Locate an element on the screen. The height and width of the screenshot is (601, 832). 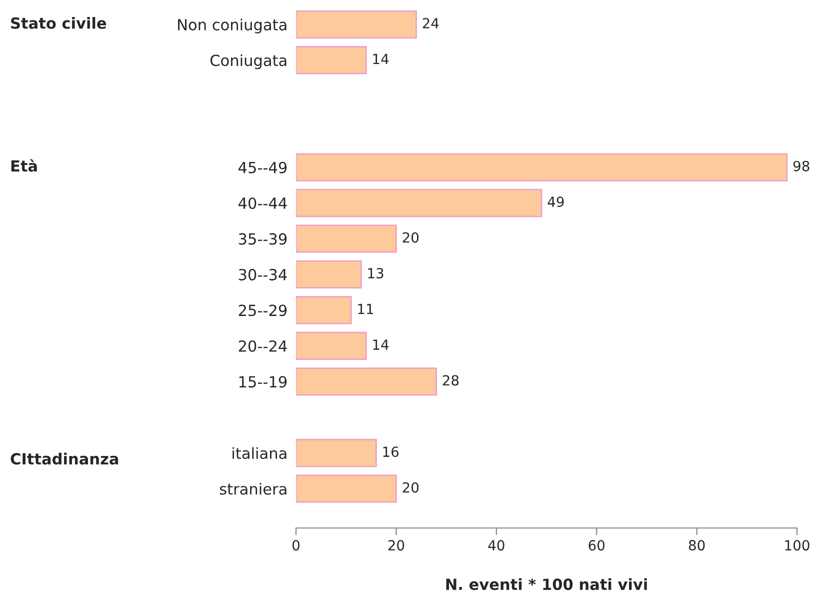
y-tick-label: 35--39 is located at coordinates (262, 239).